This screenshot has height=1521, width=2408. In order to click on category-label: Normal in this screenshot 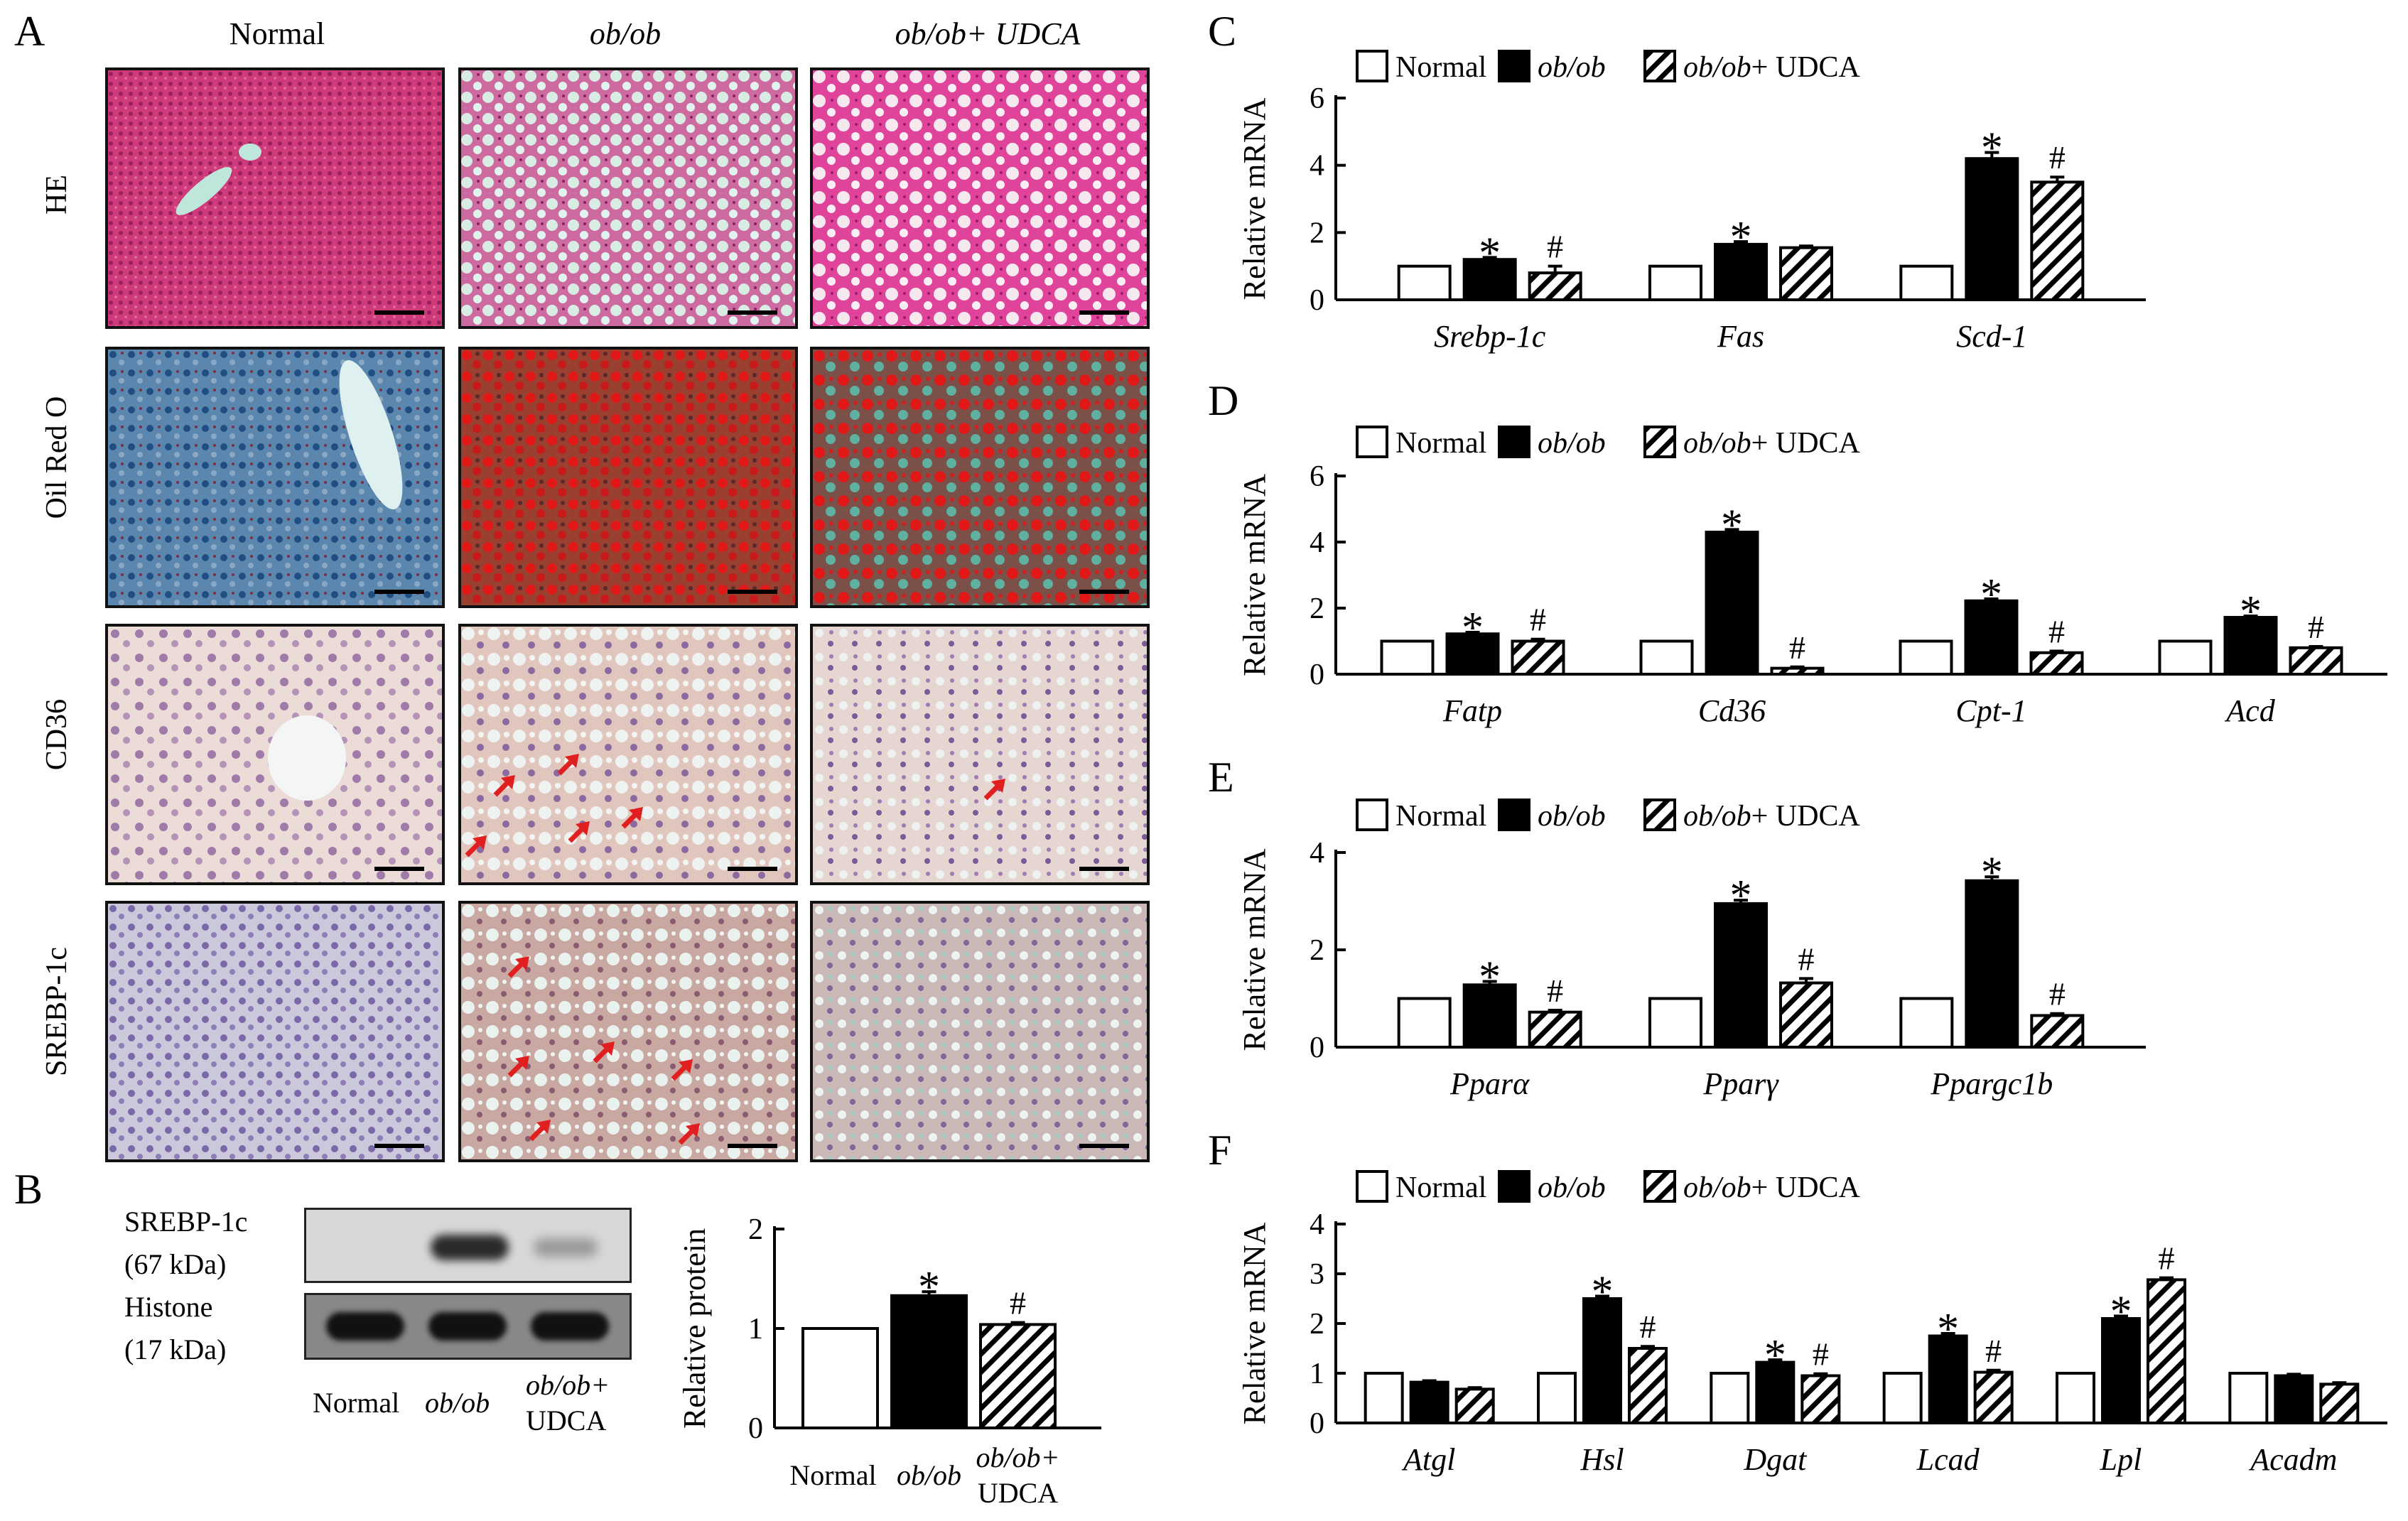, I will do `click(832, 1475)`.